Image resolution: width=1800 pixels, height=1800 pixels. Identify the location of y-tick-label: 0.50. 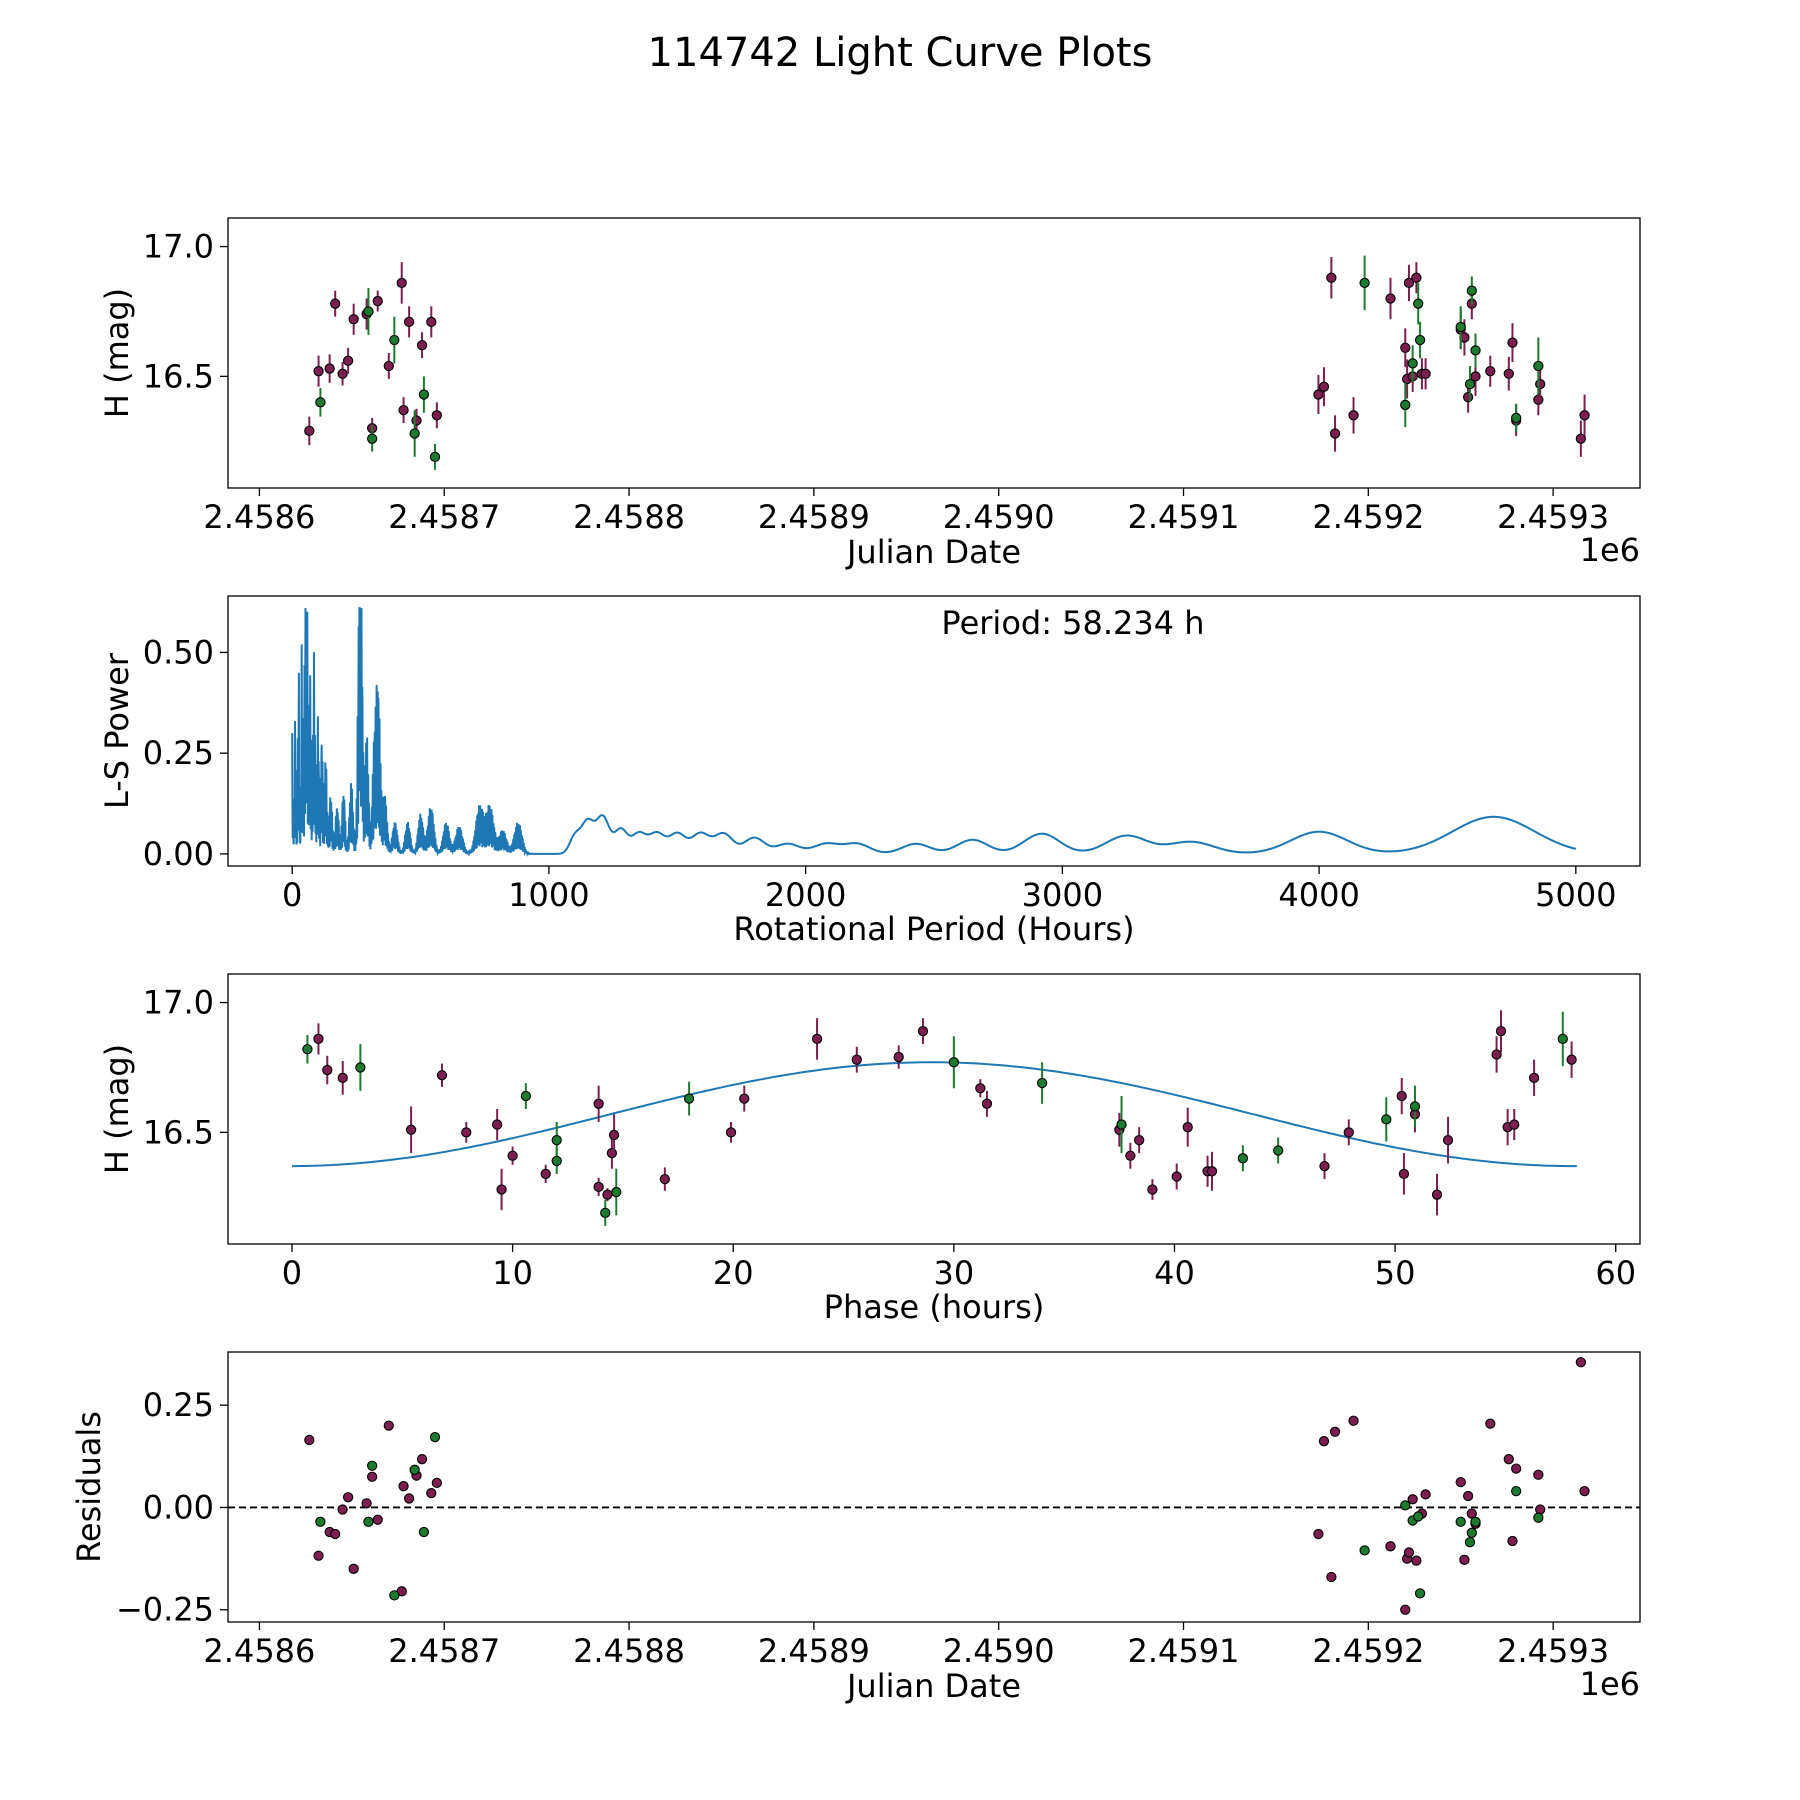
(178, 652).